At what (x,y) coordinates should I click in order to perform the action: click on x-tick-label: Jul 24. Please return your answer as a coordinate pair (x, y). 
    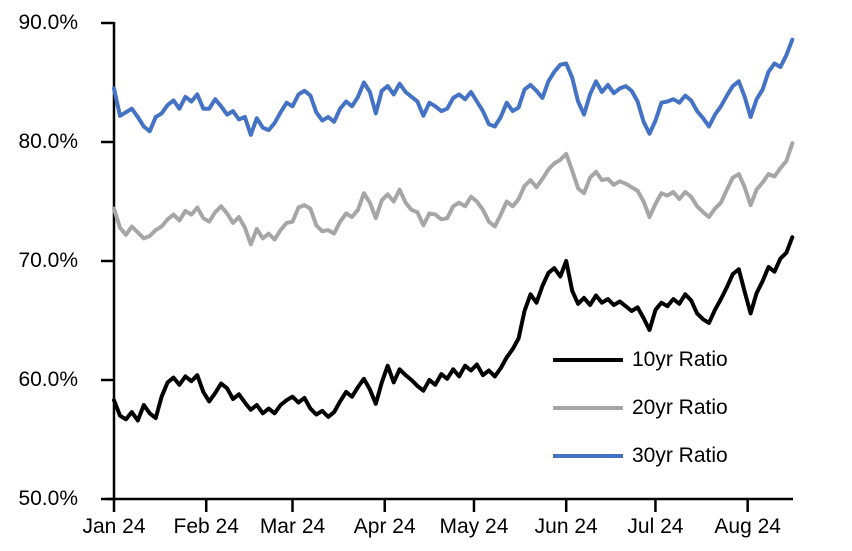
    Looking at the image, I should click on (655, 526).